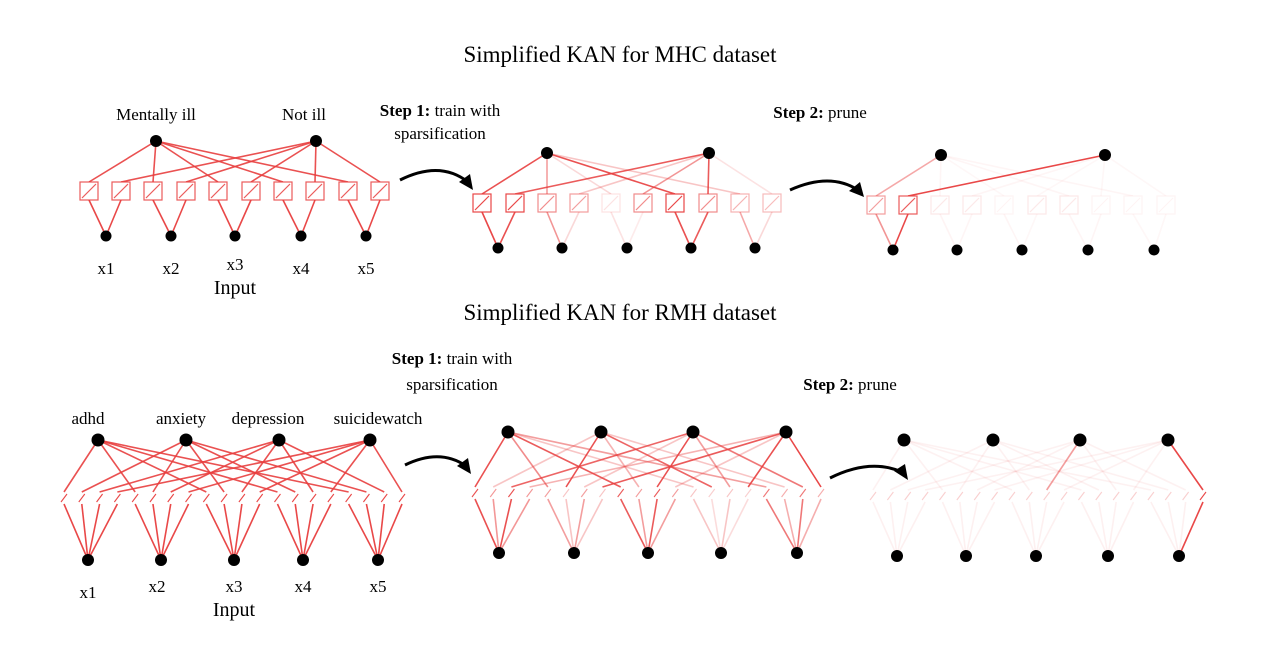  I want to click on rmh-step1-label: Step 1: train with, so click(452, 358).